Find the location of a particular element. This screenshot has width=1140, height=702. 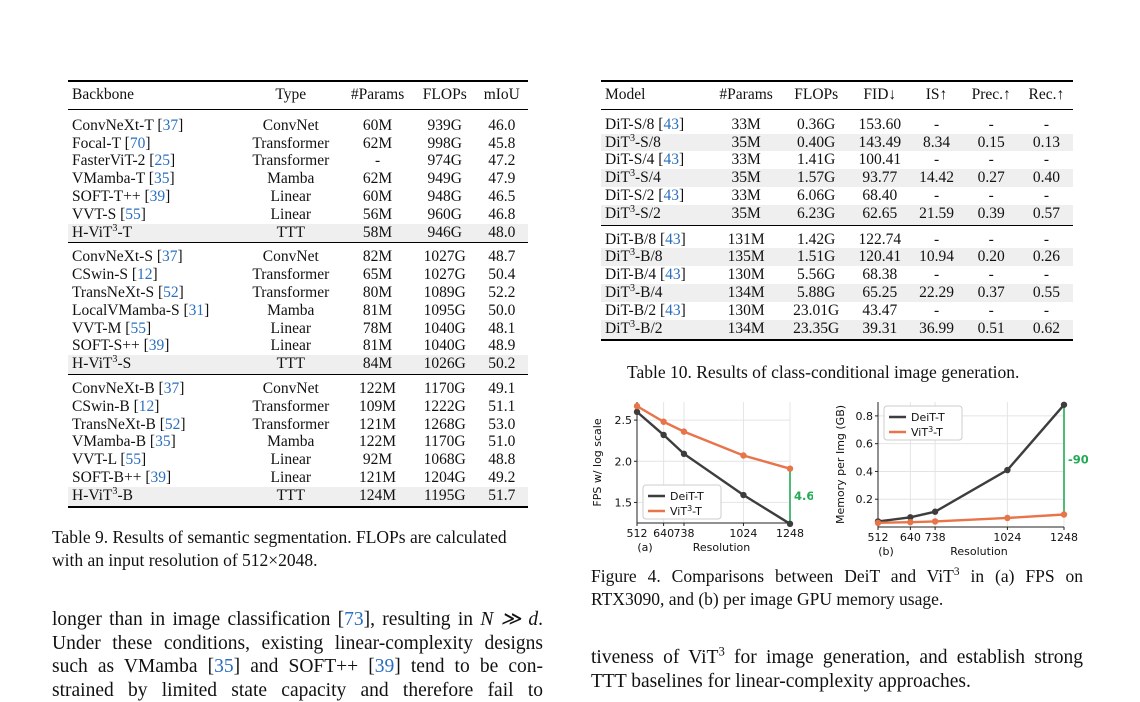

params-cell: 109M is located at coordinates (377, 407).